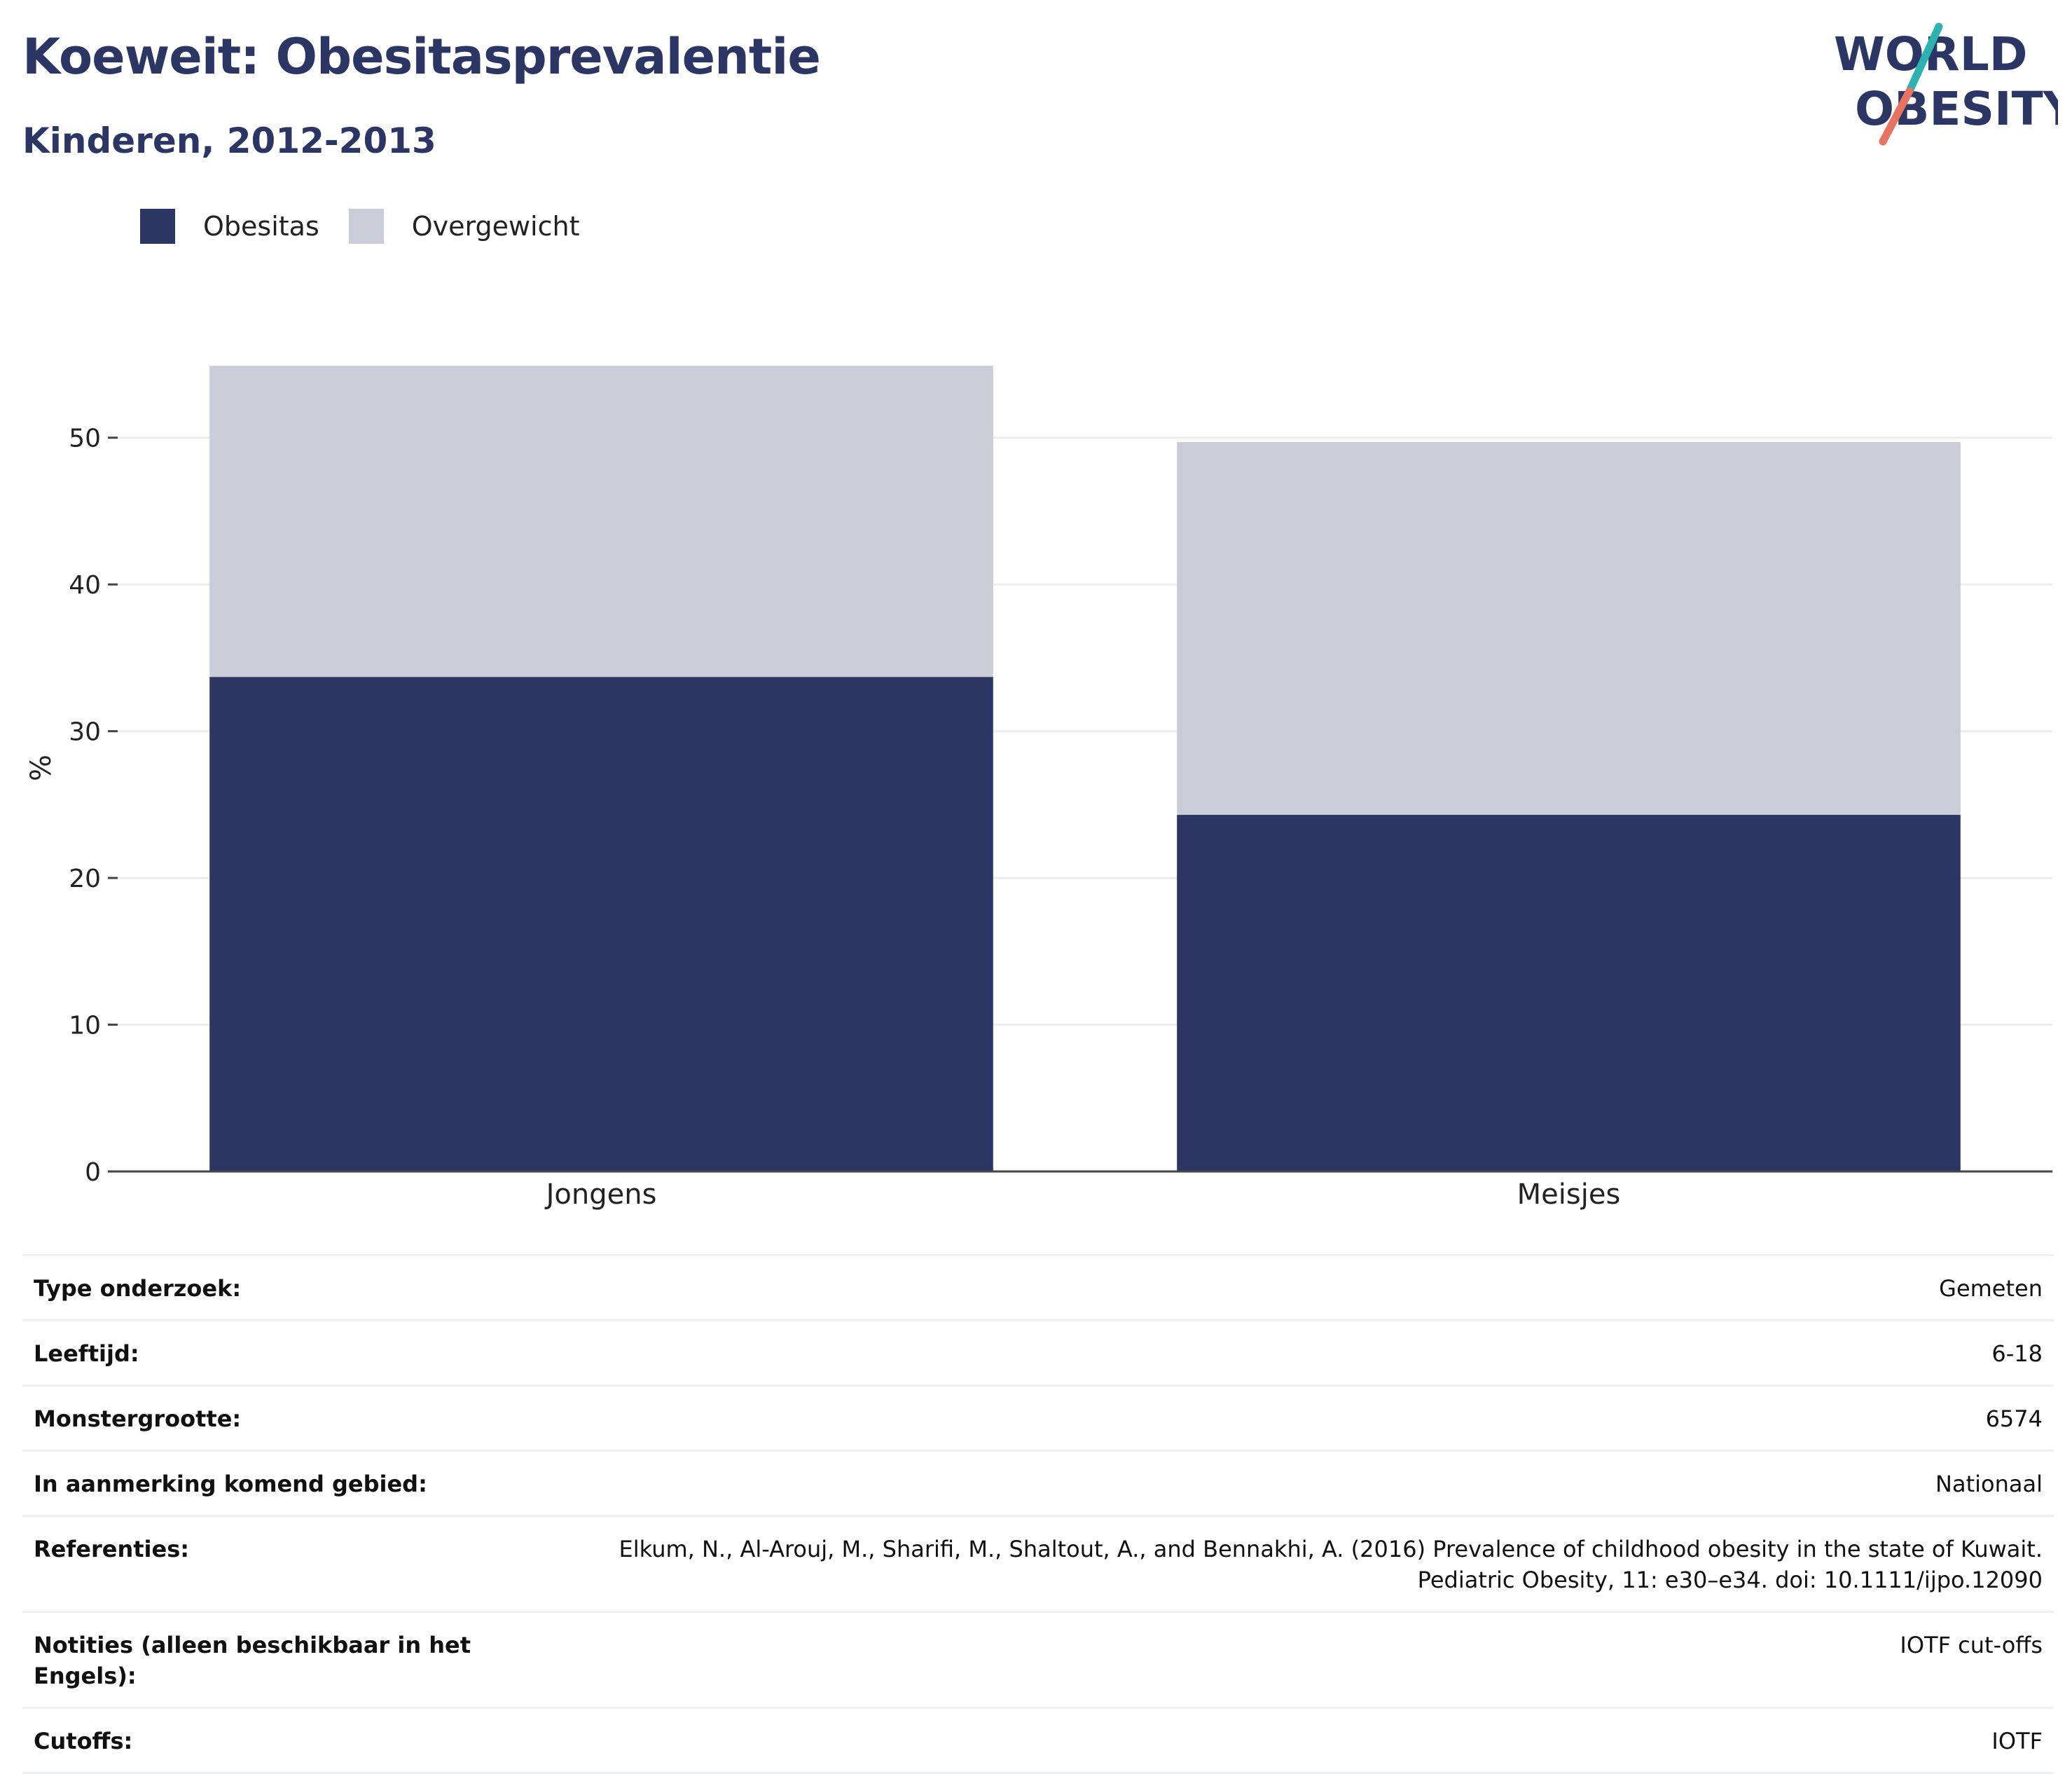 Image resolution: width=2072 pixels, height=1774 pixels. I want to click on logo-slash-teal, so click(1924, 58).